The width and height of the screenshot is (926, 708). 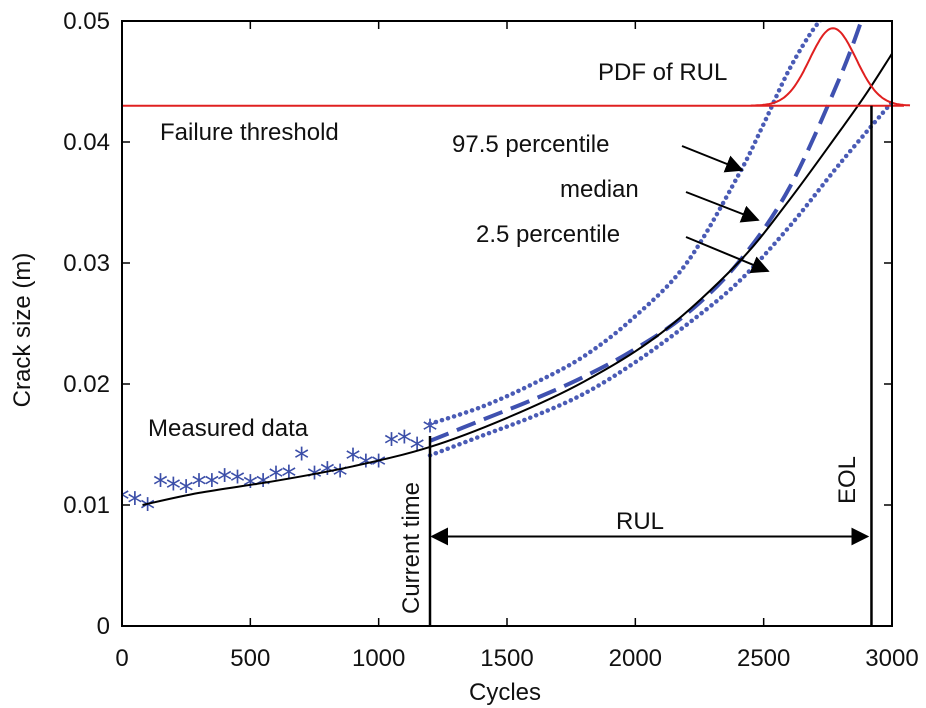 What do you see at coordinates (763, 658) in the screenshot?
I see `x-tick-label: 2500` at bounding box center [763, 658].